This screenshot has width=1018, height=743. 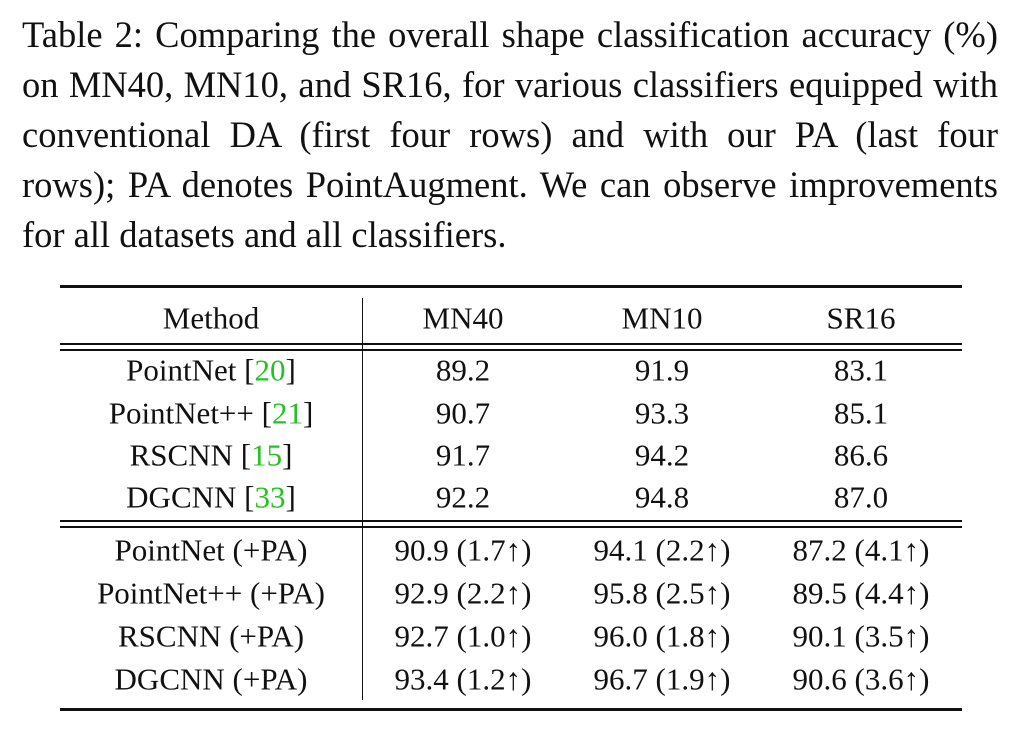 I want to click on value-cell: 92.9 (2.2↑), so click(x=463, y=593).